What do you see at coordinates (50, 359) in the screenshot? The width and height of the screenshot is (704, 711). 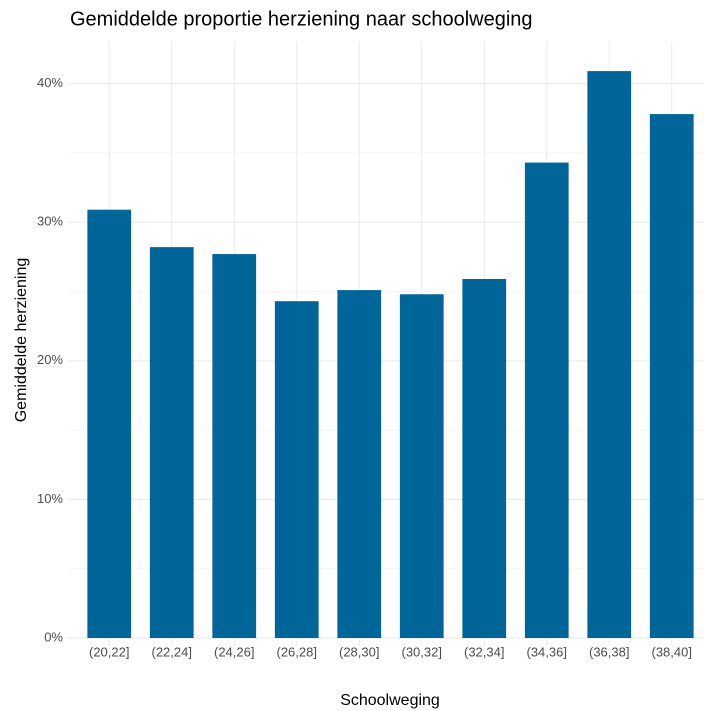 I see `y-tick-label: 20%` at bounding box center [50, 359].